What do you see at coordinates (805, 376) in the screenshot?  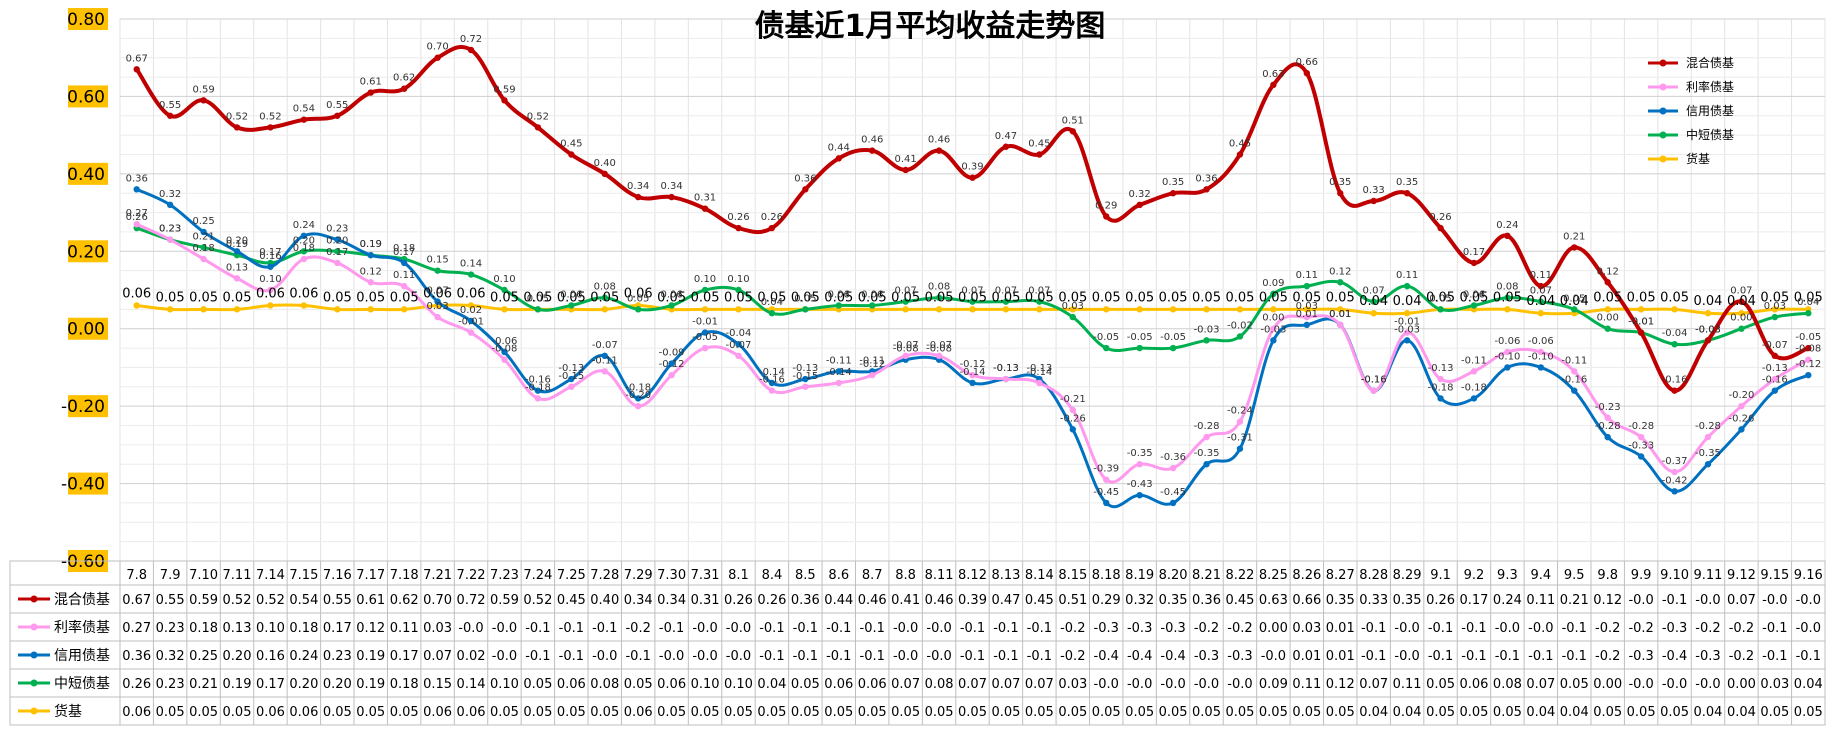 I see `data-label: -0.15` at bounding box center [805, 376].